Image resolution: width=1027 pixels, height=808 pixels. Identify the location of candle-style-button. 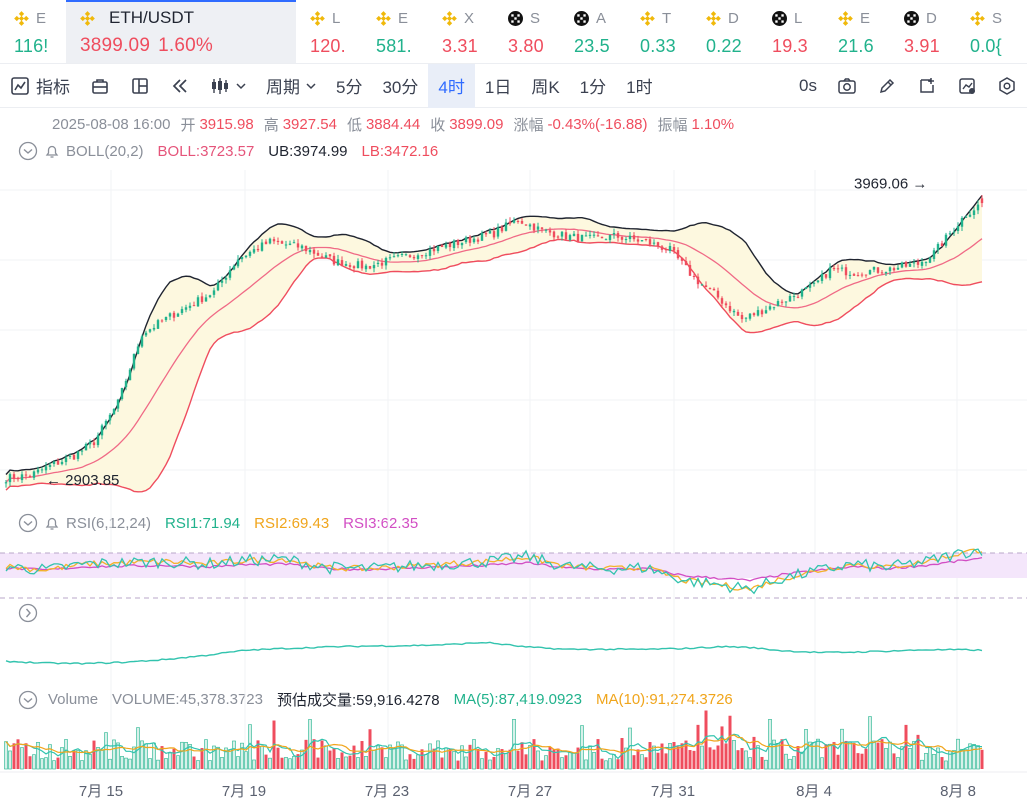
(228, 86).